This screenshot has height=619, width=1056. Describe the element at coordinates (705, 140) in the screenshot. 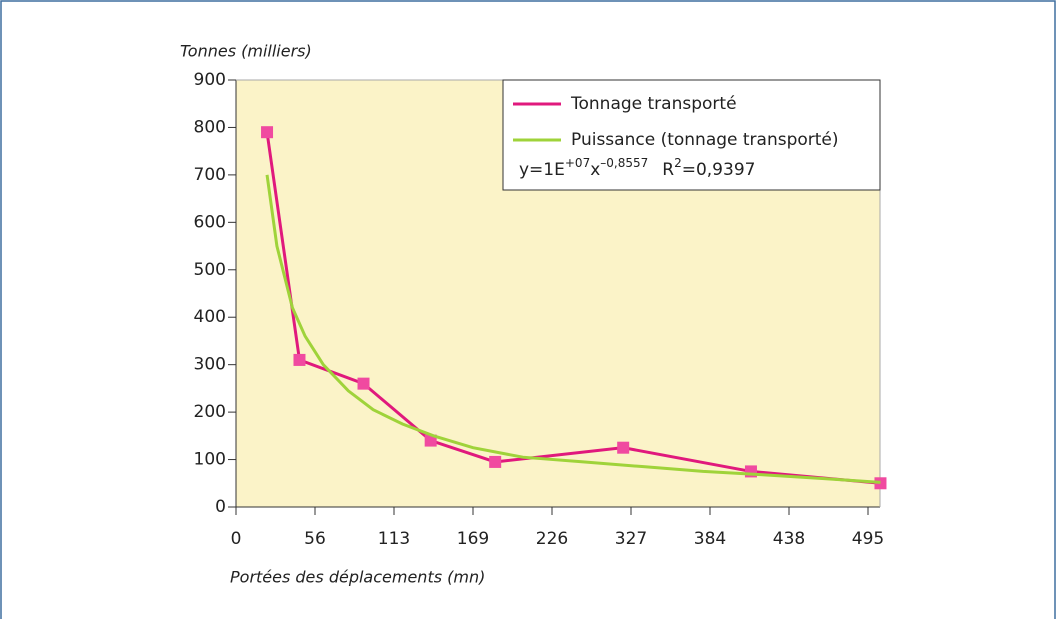

I see `legend-label: Puissance (tonnage transporté)` at that location.